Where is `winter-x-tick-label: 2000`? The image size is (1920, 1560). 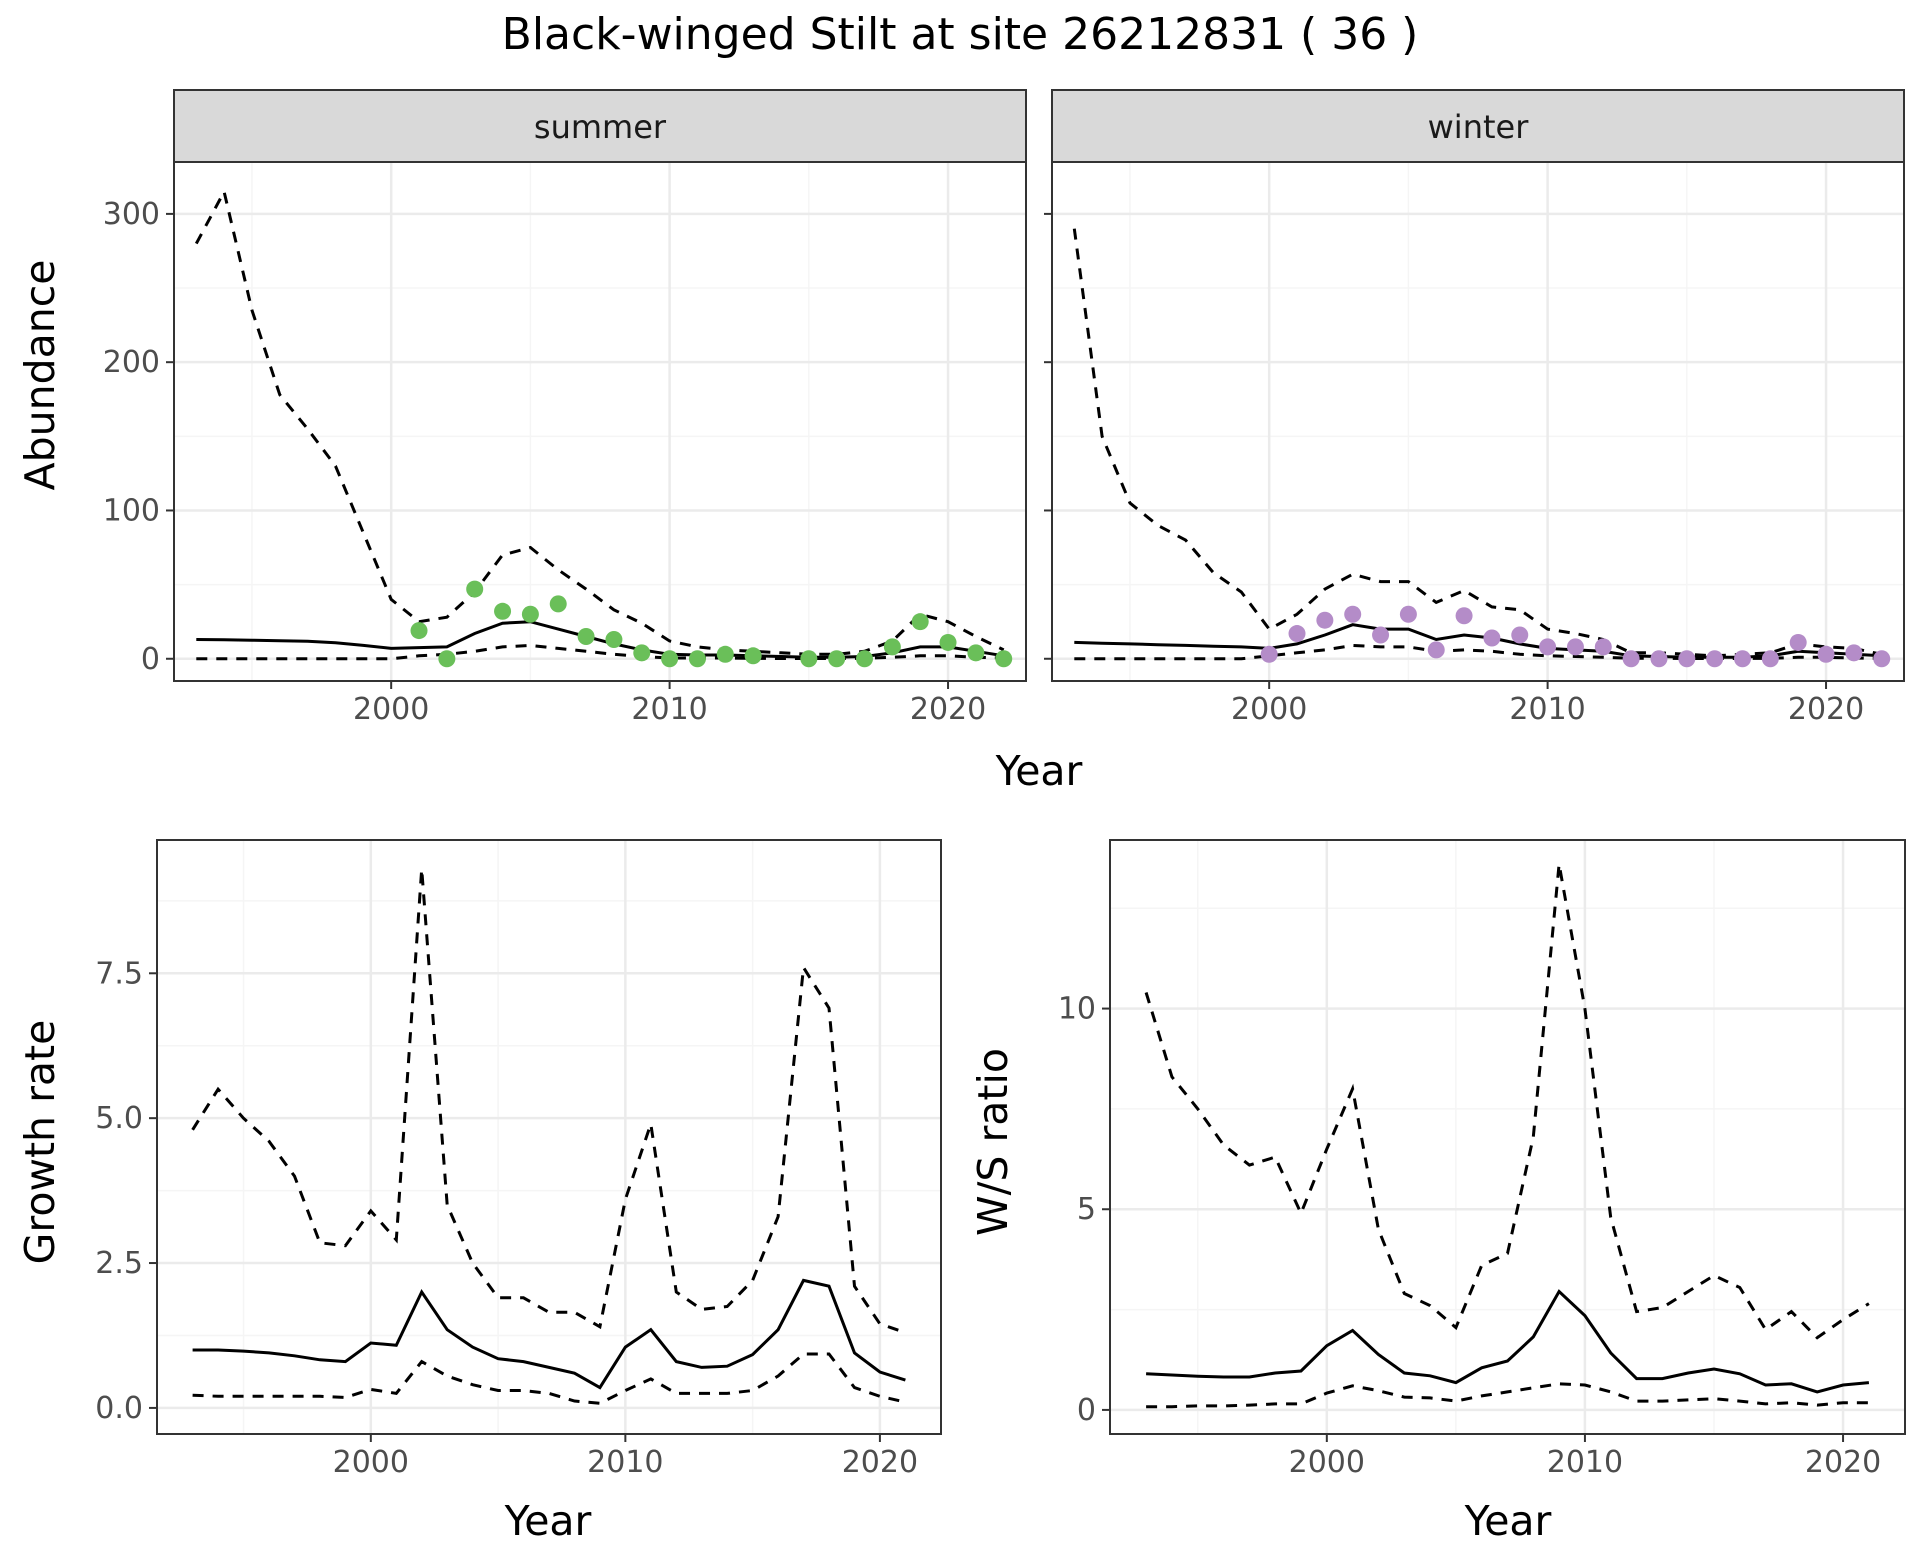
winter-x-tick-label: 2000 is located at coordinates (1269, 709).